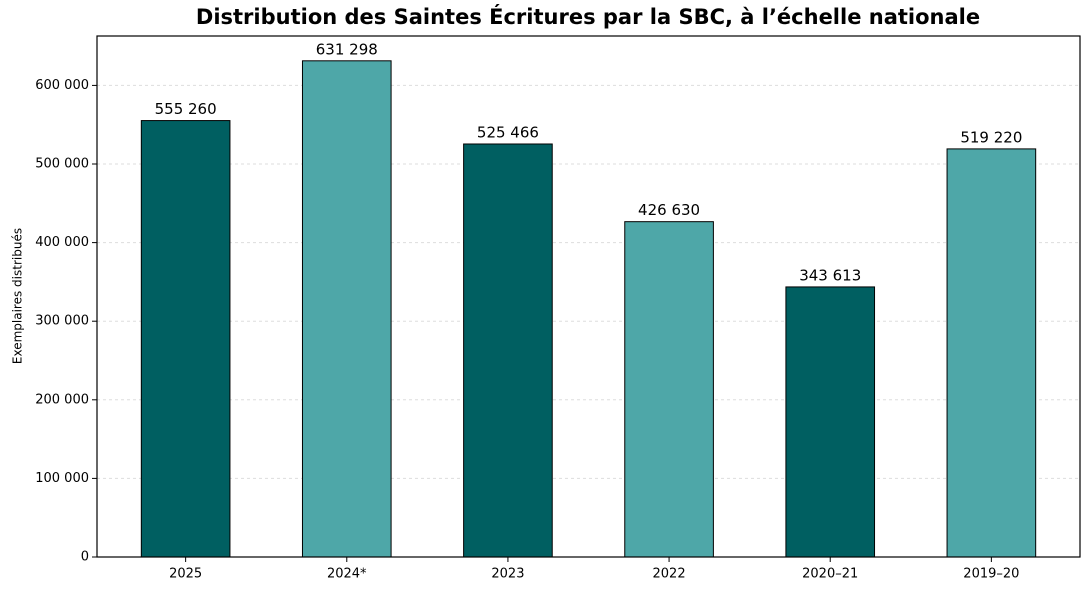 This screenshot has height=591, width=1090. Describe the element at coordinates (830, 574) in the screenshot. I see `x-tick-label: 2020–21` at that location.